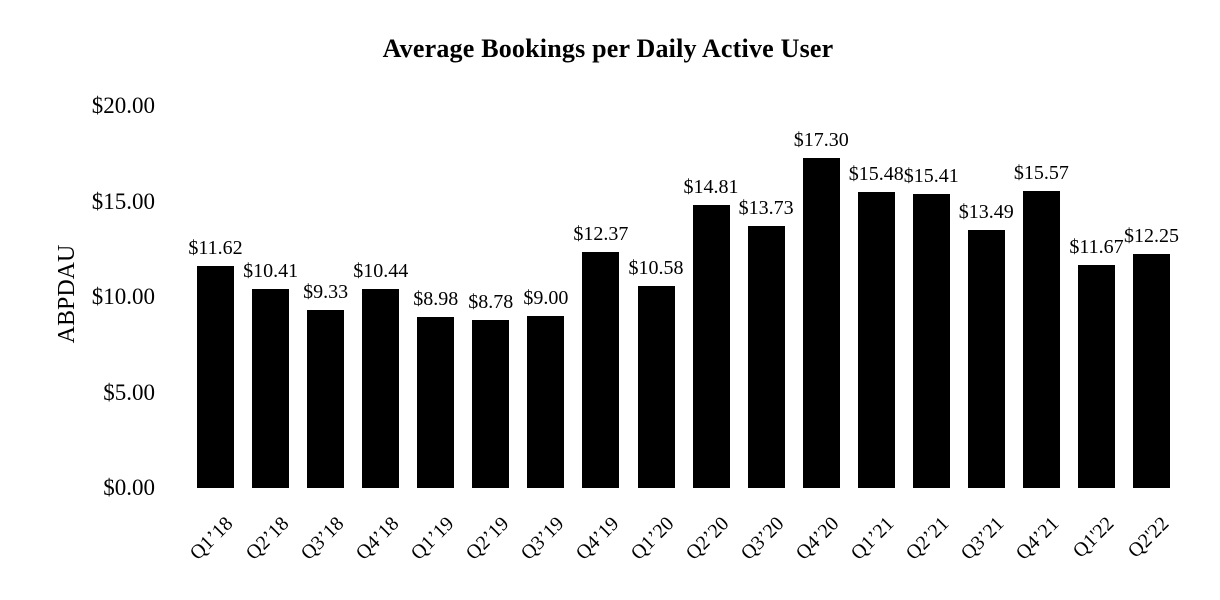 This screenshot has height=600, width=1220. I want to click on x-tick-label: Q1’21, so click(872, 538).